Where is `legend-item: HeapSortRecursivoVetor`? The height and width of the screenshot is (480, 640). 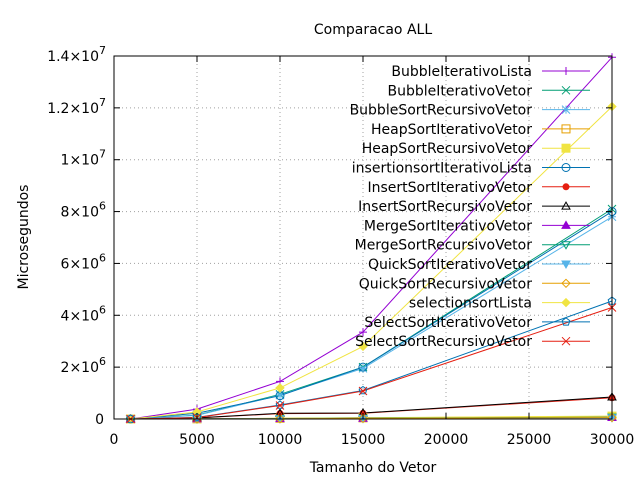 legend-item: HeapSortRecursivoVetor is located at coordinates (476, 149).